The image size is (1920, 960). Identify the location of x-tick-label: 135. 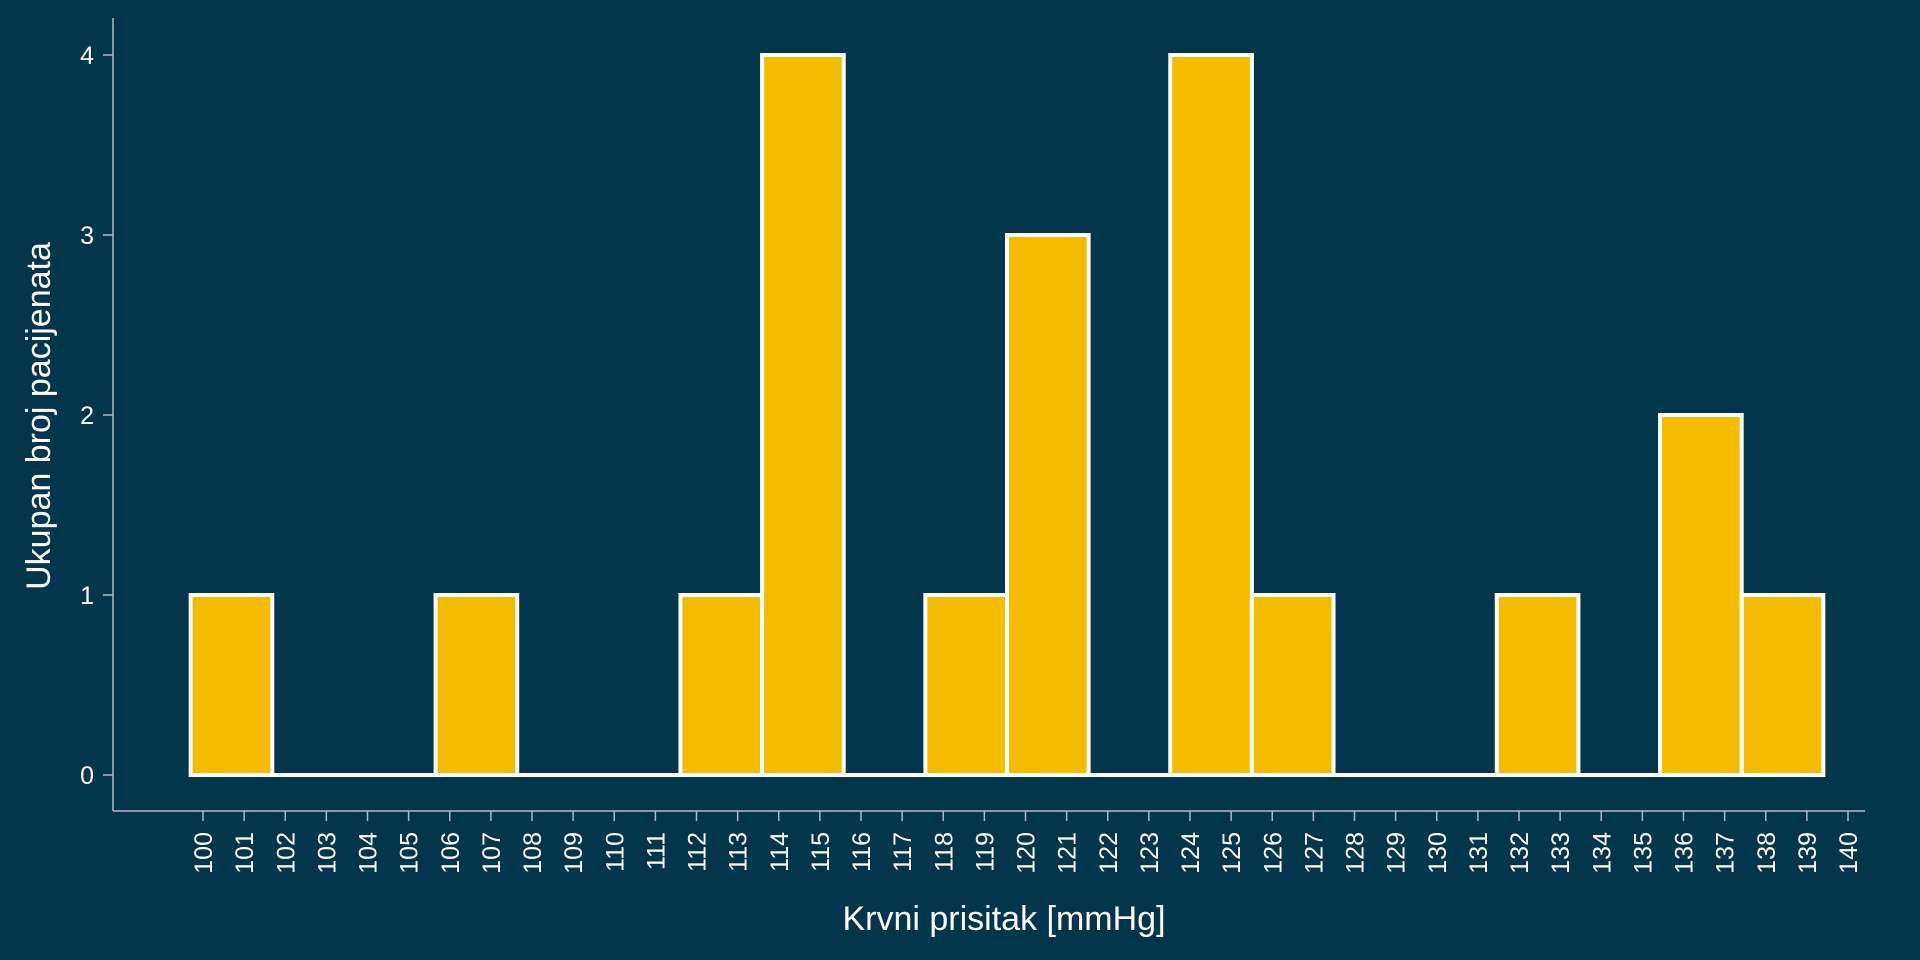
(1643, 853).